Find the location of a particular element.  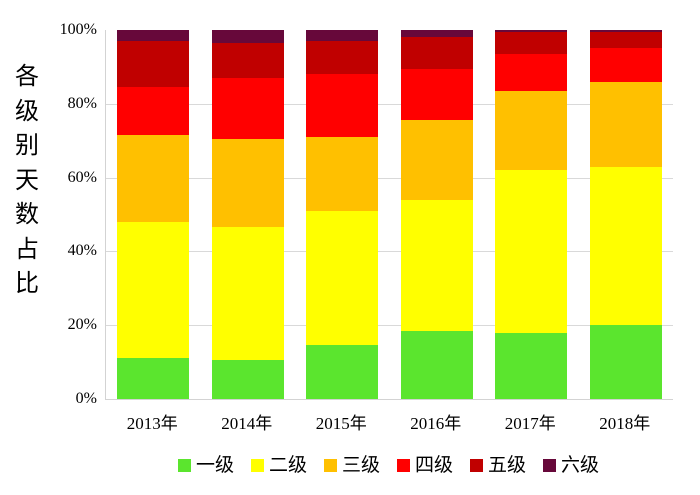

bar-segment-2014年-四级 is located at coordinates (247, 108).